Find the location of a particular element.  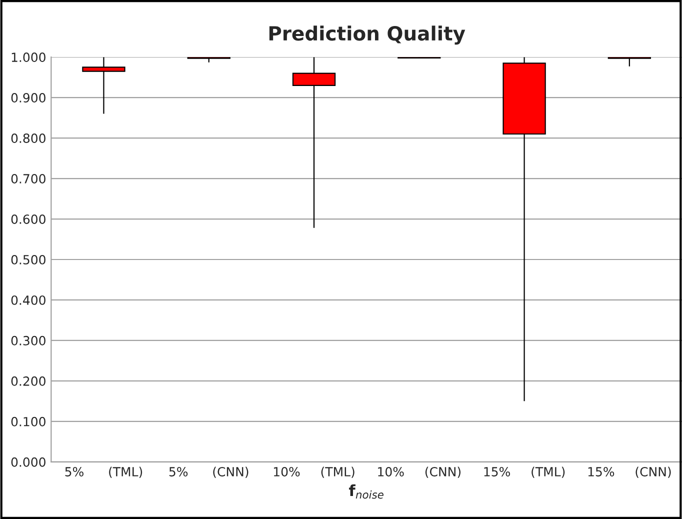

x-tick-label: 10% (TML) is located at coordinates (314, 472).